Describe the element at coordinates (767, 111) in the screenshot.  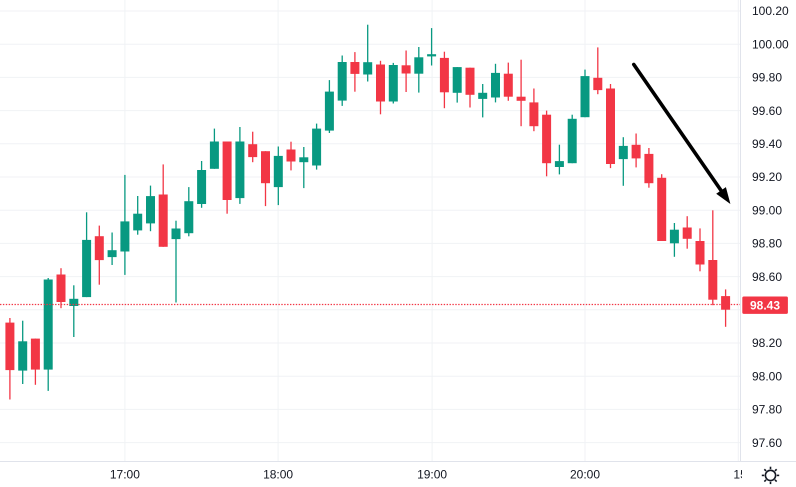
I see `svg-text: 99.60` at that location.